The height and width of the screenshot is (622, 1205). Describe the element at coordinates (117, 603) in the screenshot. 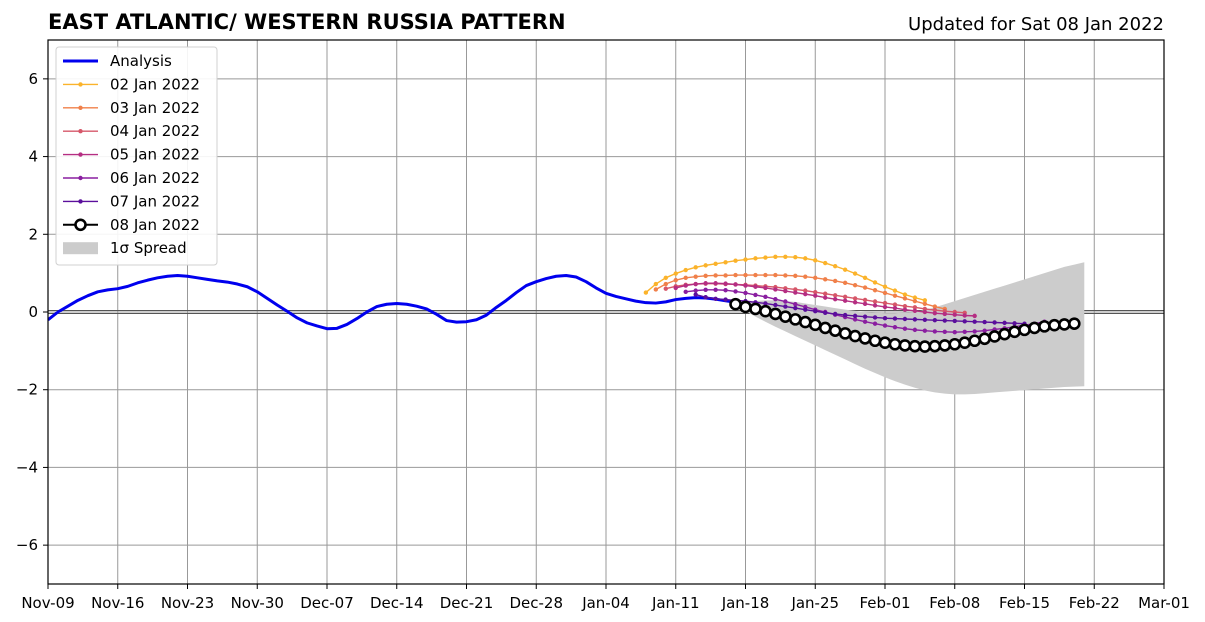

I see `x-tick-label: Nov-16` at that location.